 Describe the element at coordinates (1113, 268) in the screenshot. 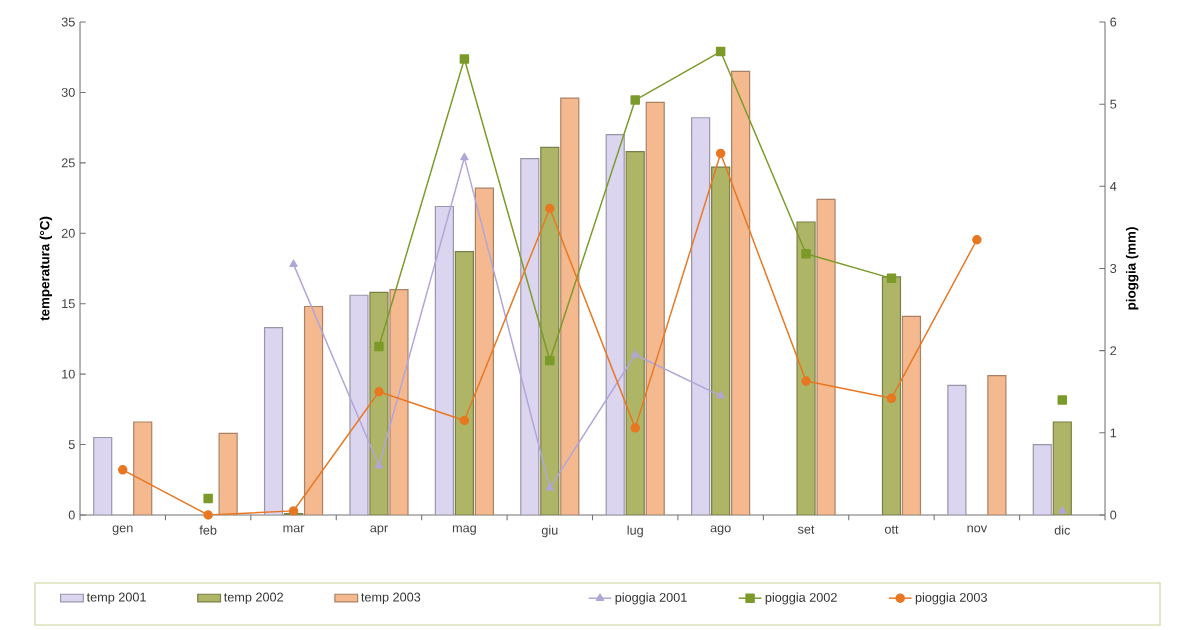

I see `y2-tick-label: 3` at that location.